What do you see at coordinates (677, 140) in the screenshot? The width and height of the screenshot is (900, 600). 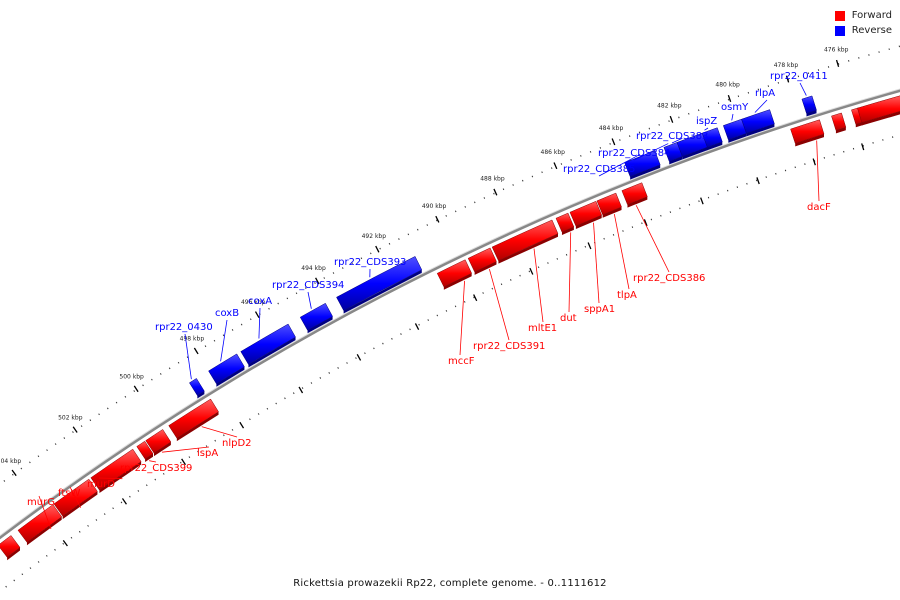 I see `leader-rpr22_CDS383` at bounding box center [677, 140].